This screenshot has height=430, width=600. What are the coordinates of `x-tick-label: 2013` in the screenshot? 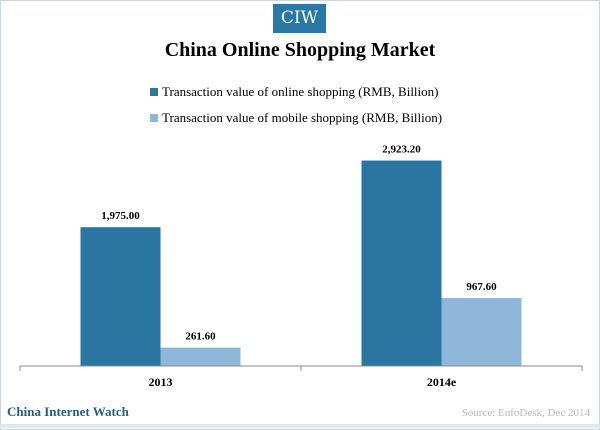 It's located at (161, 382).